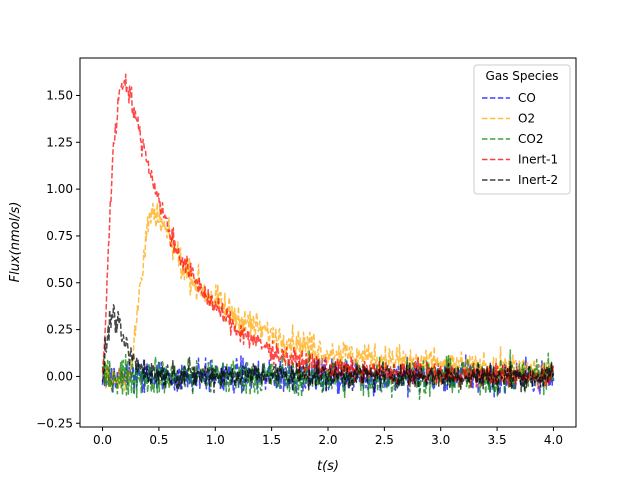 Image resolution: width=640 pixels, height=480 pixels. What do you see at coordinates (522, 76) in the screenshot?
I see `legend-title: Gas Species` at bounding box center [522, 76].